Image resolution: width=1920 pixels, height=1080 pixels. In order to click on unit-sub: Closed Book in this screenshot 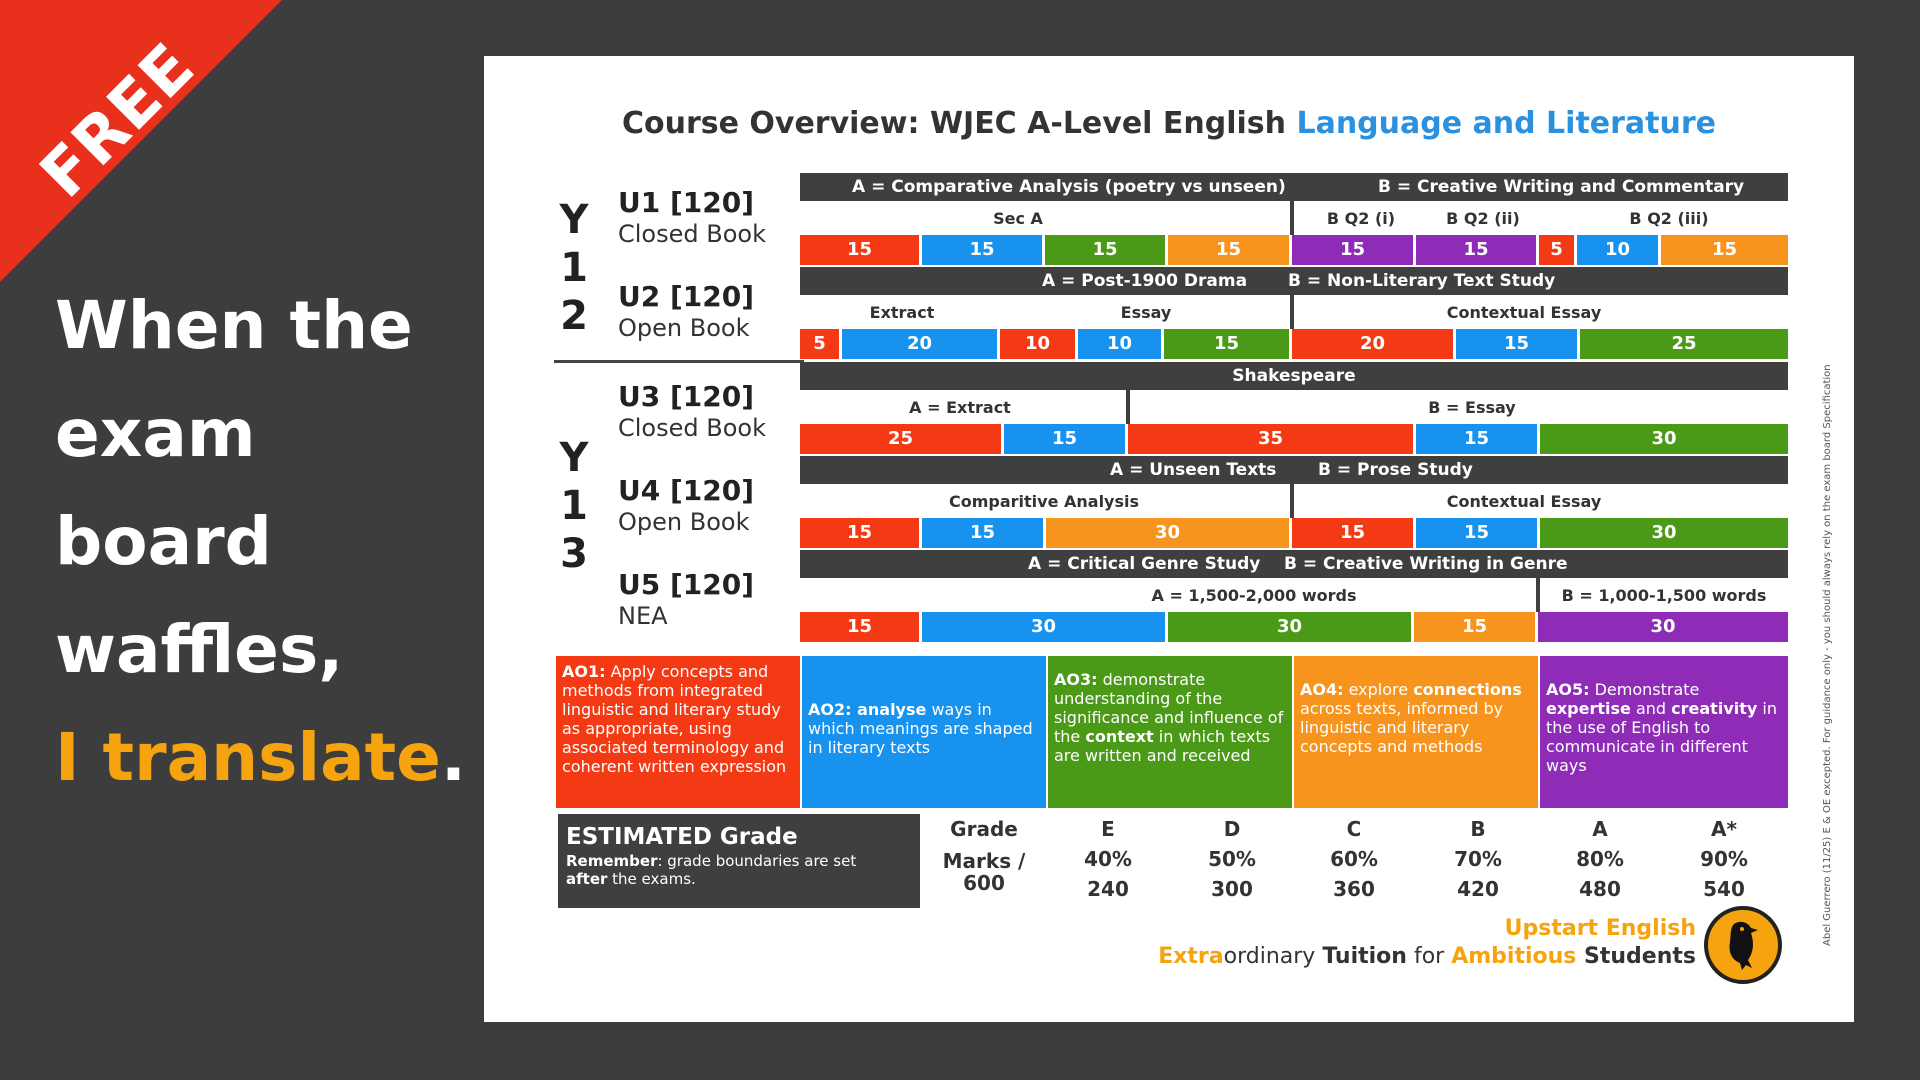, I will do `click(692, 234)`.